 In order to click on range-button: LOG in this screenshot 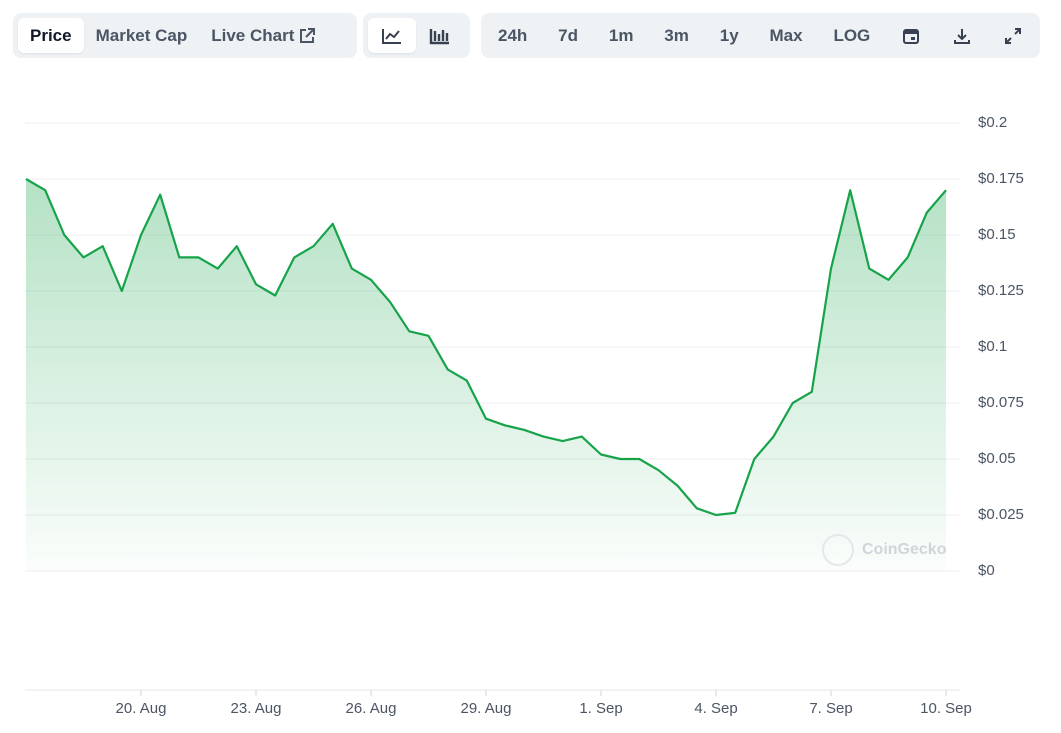, I will do `click(852, 35)`.